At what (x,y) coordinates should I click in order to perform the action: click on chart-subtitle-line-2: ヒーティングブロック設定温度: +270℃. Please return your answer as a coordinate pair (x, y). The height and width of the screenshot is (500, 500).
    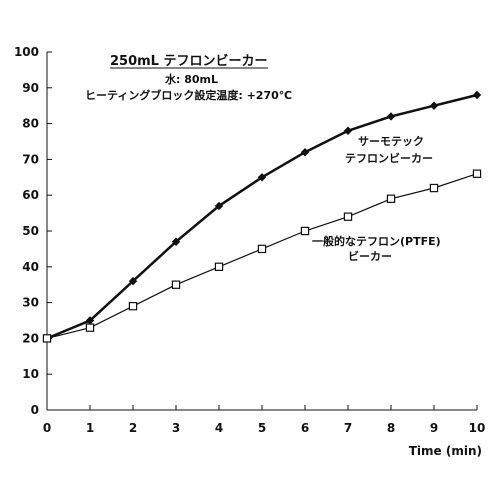
    Looking at the image, I should click on (188, 95).